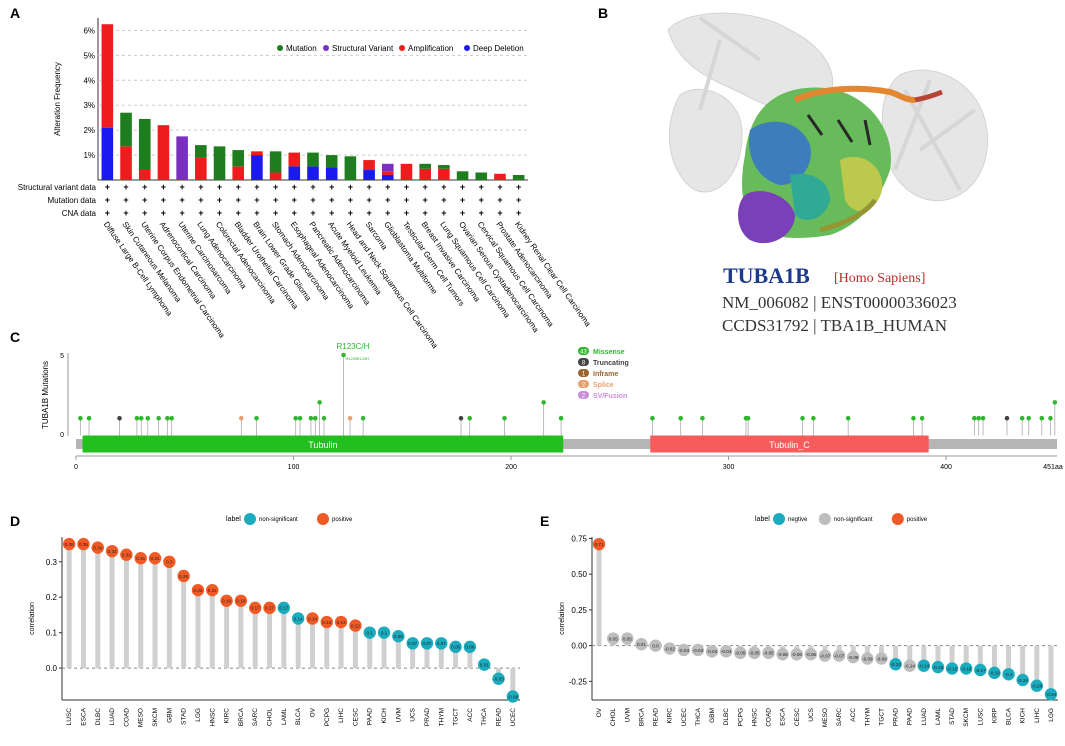 The width and height of the screenshot is (1065, 746). Describe the element at coordinates (583, 353) in the screenshot. I see `legend-count: 43` at that location.